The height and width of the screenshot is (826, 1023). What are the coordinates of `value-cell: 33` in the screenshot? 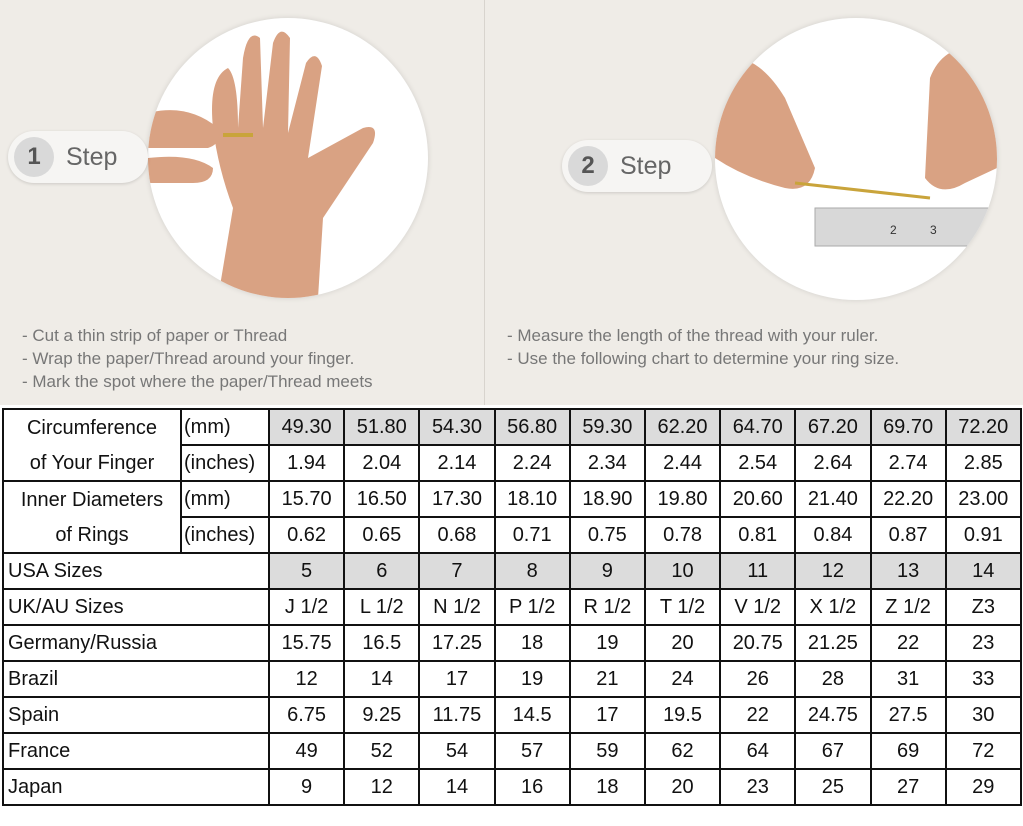 It's located at (983, 679).